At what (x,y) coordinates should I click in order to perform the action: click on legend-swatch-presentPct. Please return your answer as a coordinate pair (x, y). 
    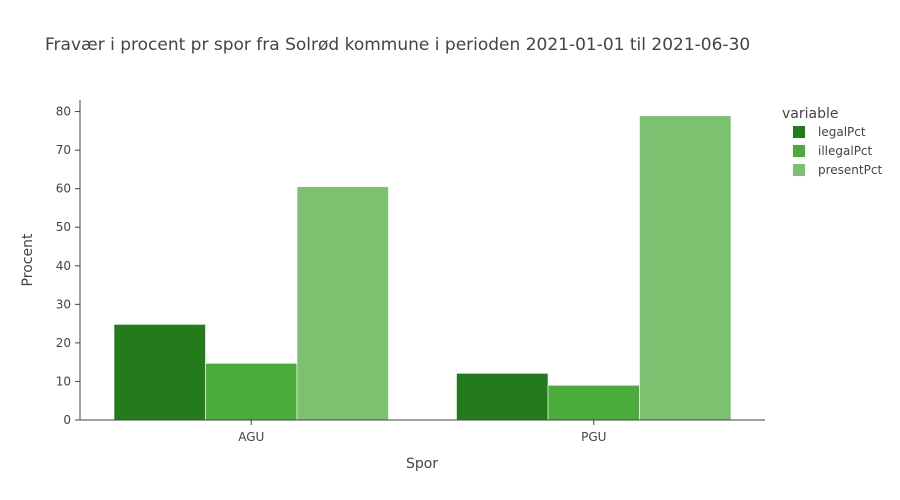
    Looking at the image, I should click on (799, 170).